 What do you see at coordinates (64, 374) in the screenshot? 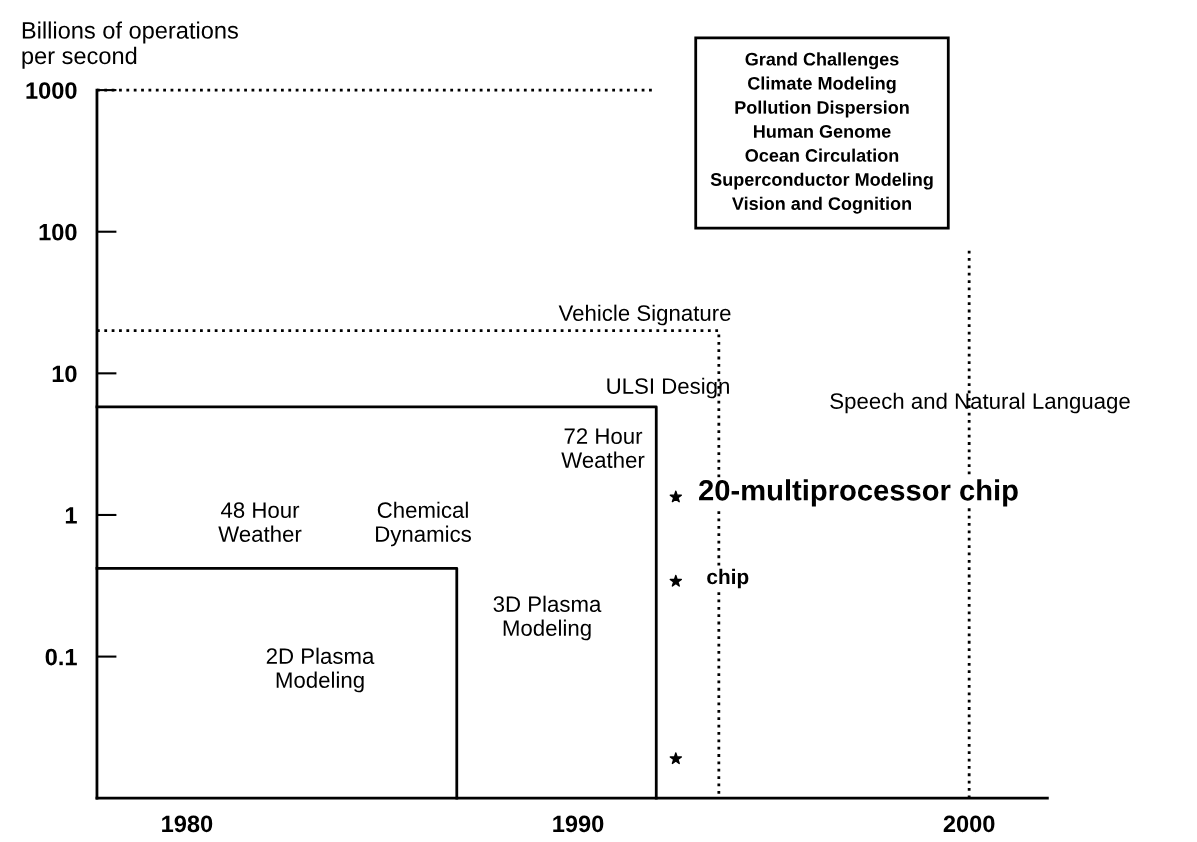
I see `y-tick-label: 10` at bounding box center [64, 374].